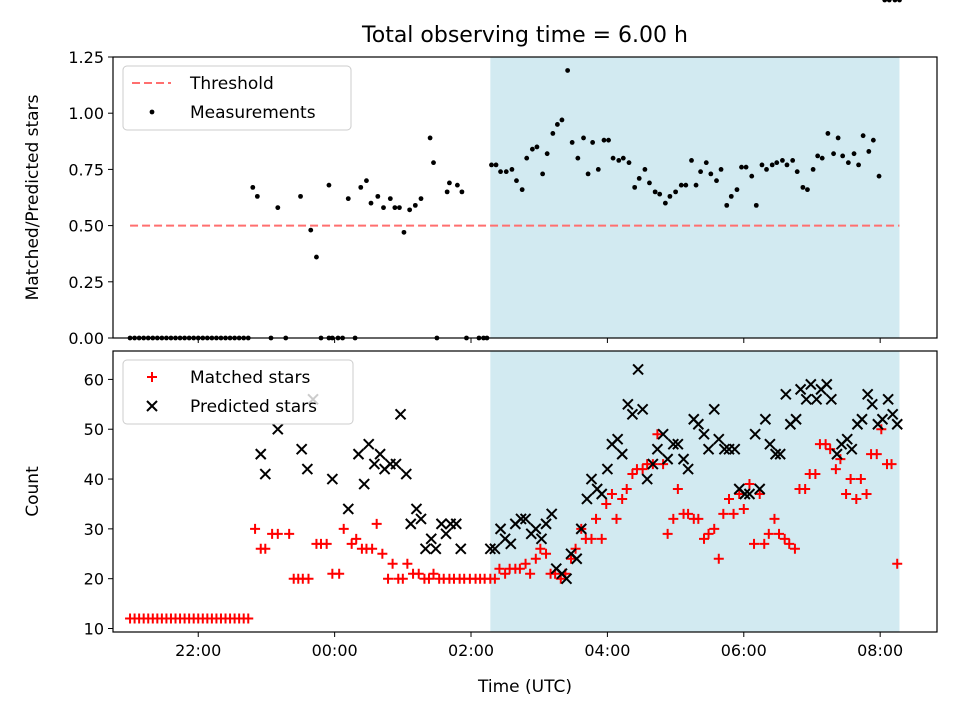 The height and width of the screenshot is (720, 960). Describe the element at coordinates (253, 407) in the screenshot. I see `legend-label: Predicted stars` at that location.